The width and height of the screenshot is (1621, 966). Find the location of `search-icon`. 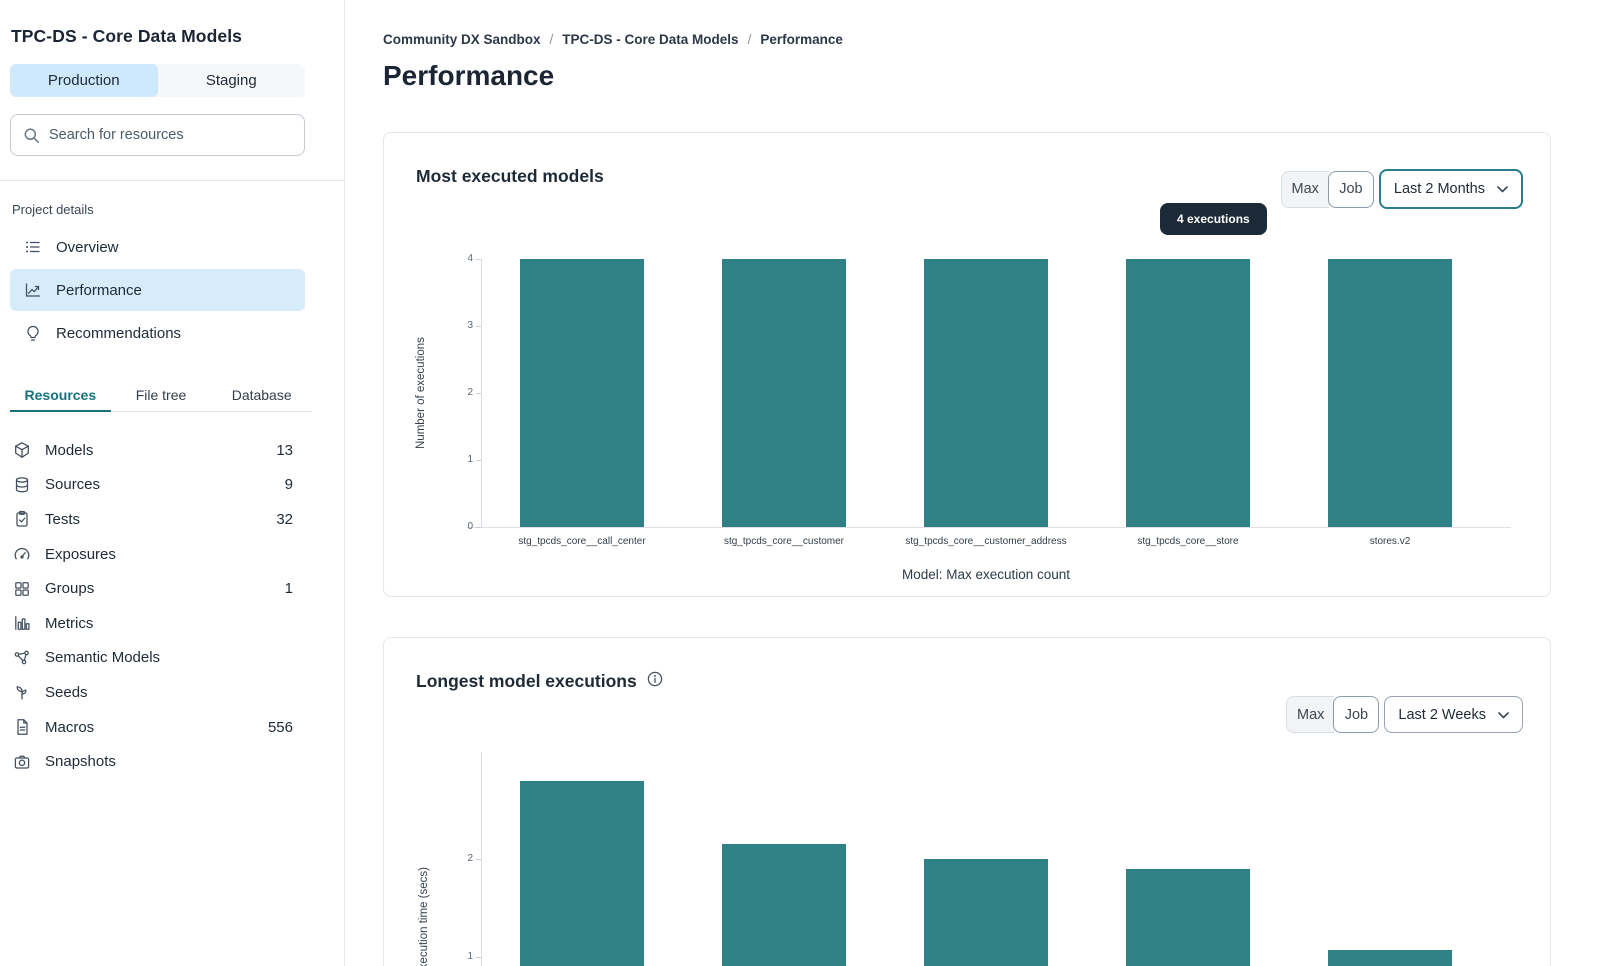

search-icon is located at coordinates (31, 135).